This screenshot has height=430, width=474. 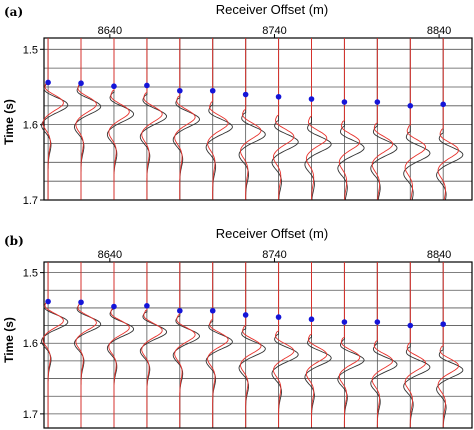 What do you see at coordinates (13, 12) in the screenshot?
I see `panel-label-a: (a)` at bounding box center [13, 12].